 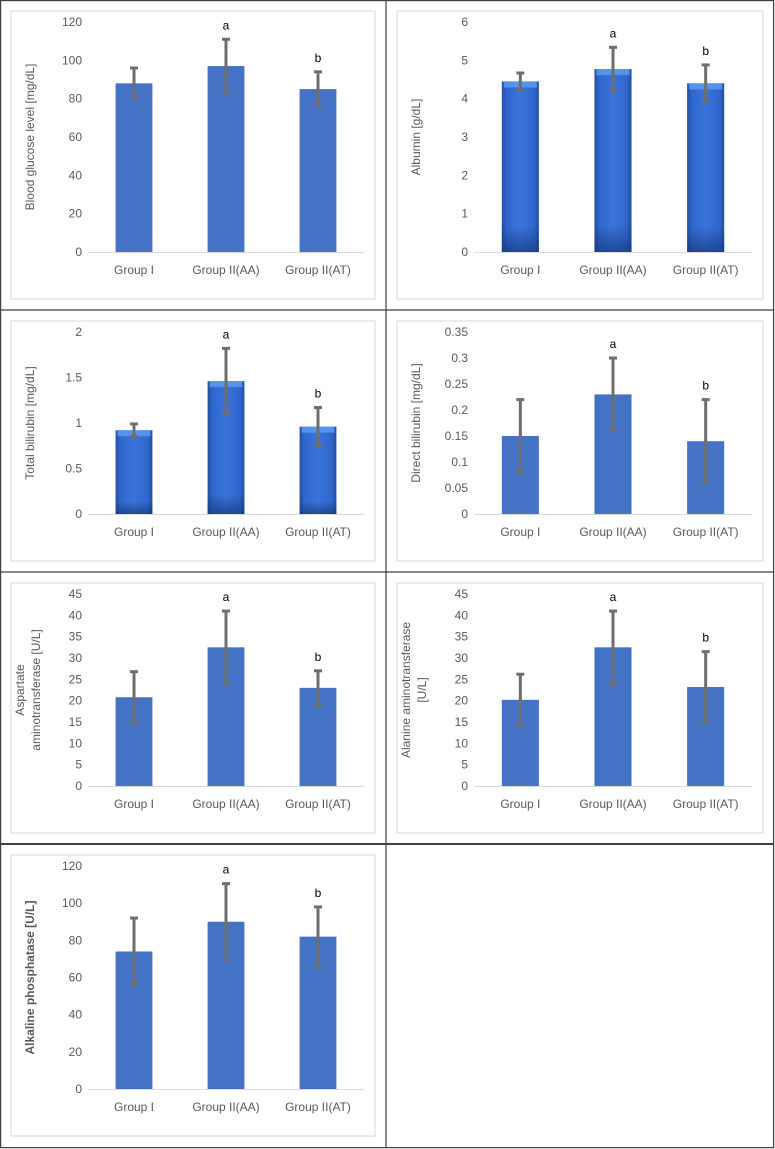 I want to click on y-tick-label: 4, so click(x=464, y=99).